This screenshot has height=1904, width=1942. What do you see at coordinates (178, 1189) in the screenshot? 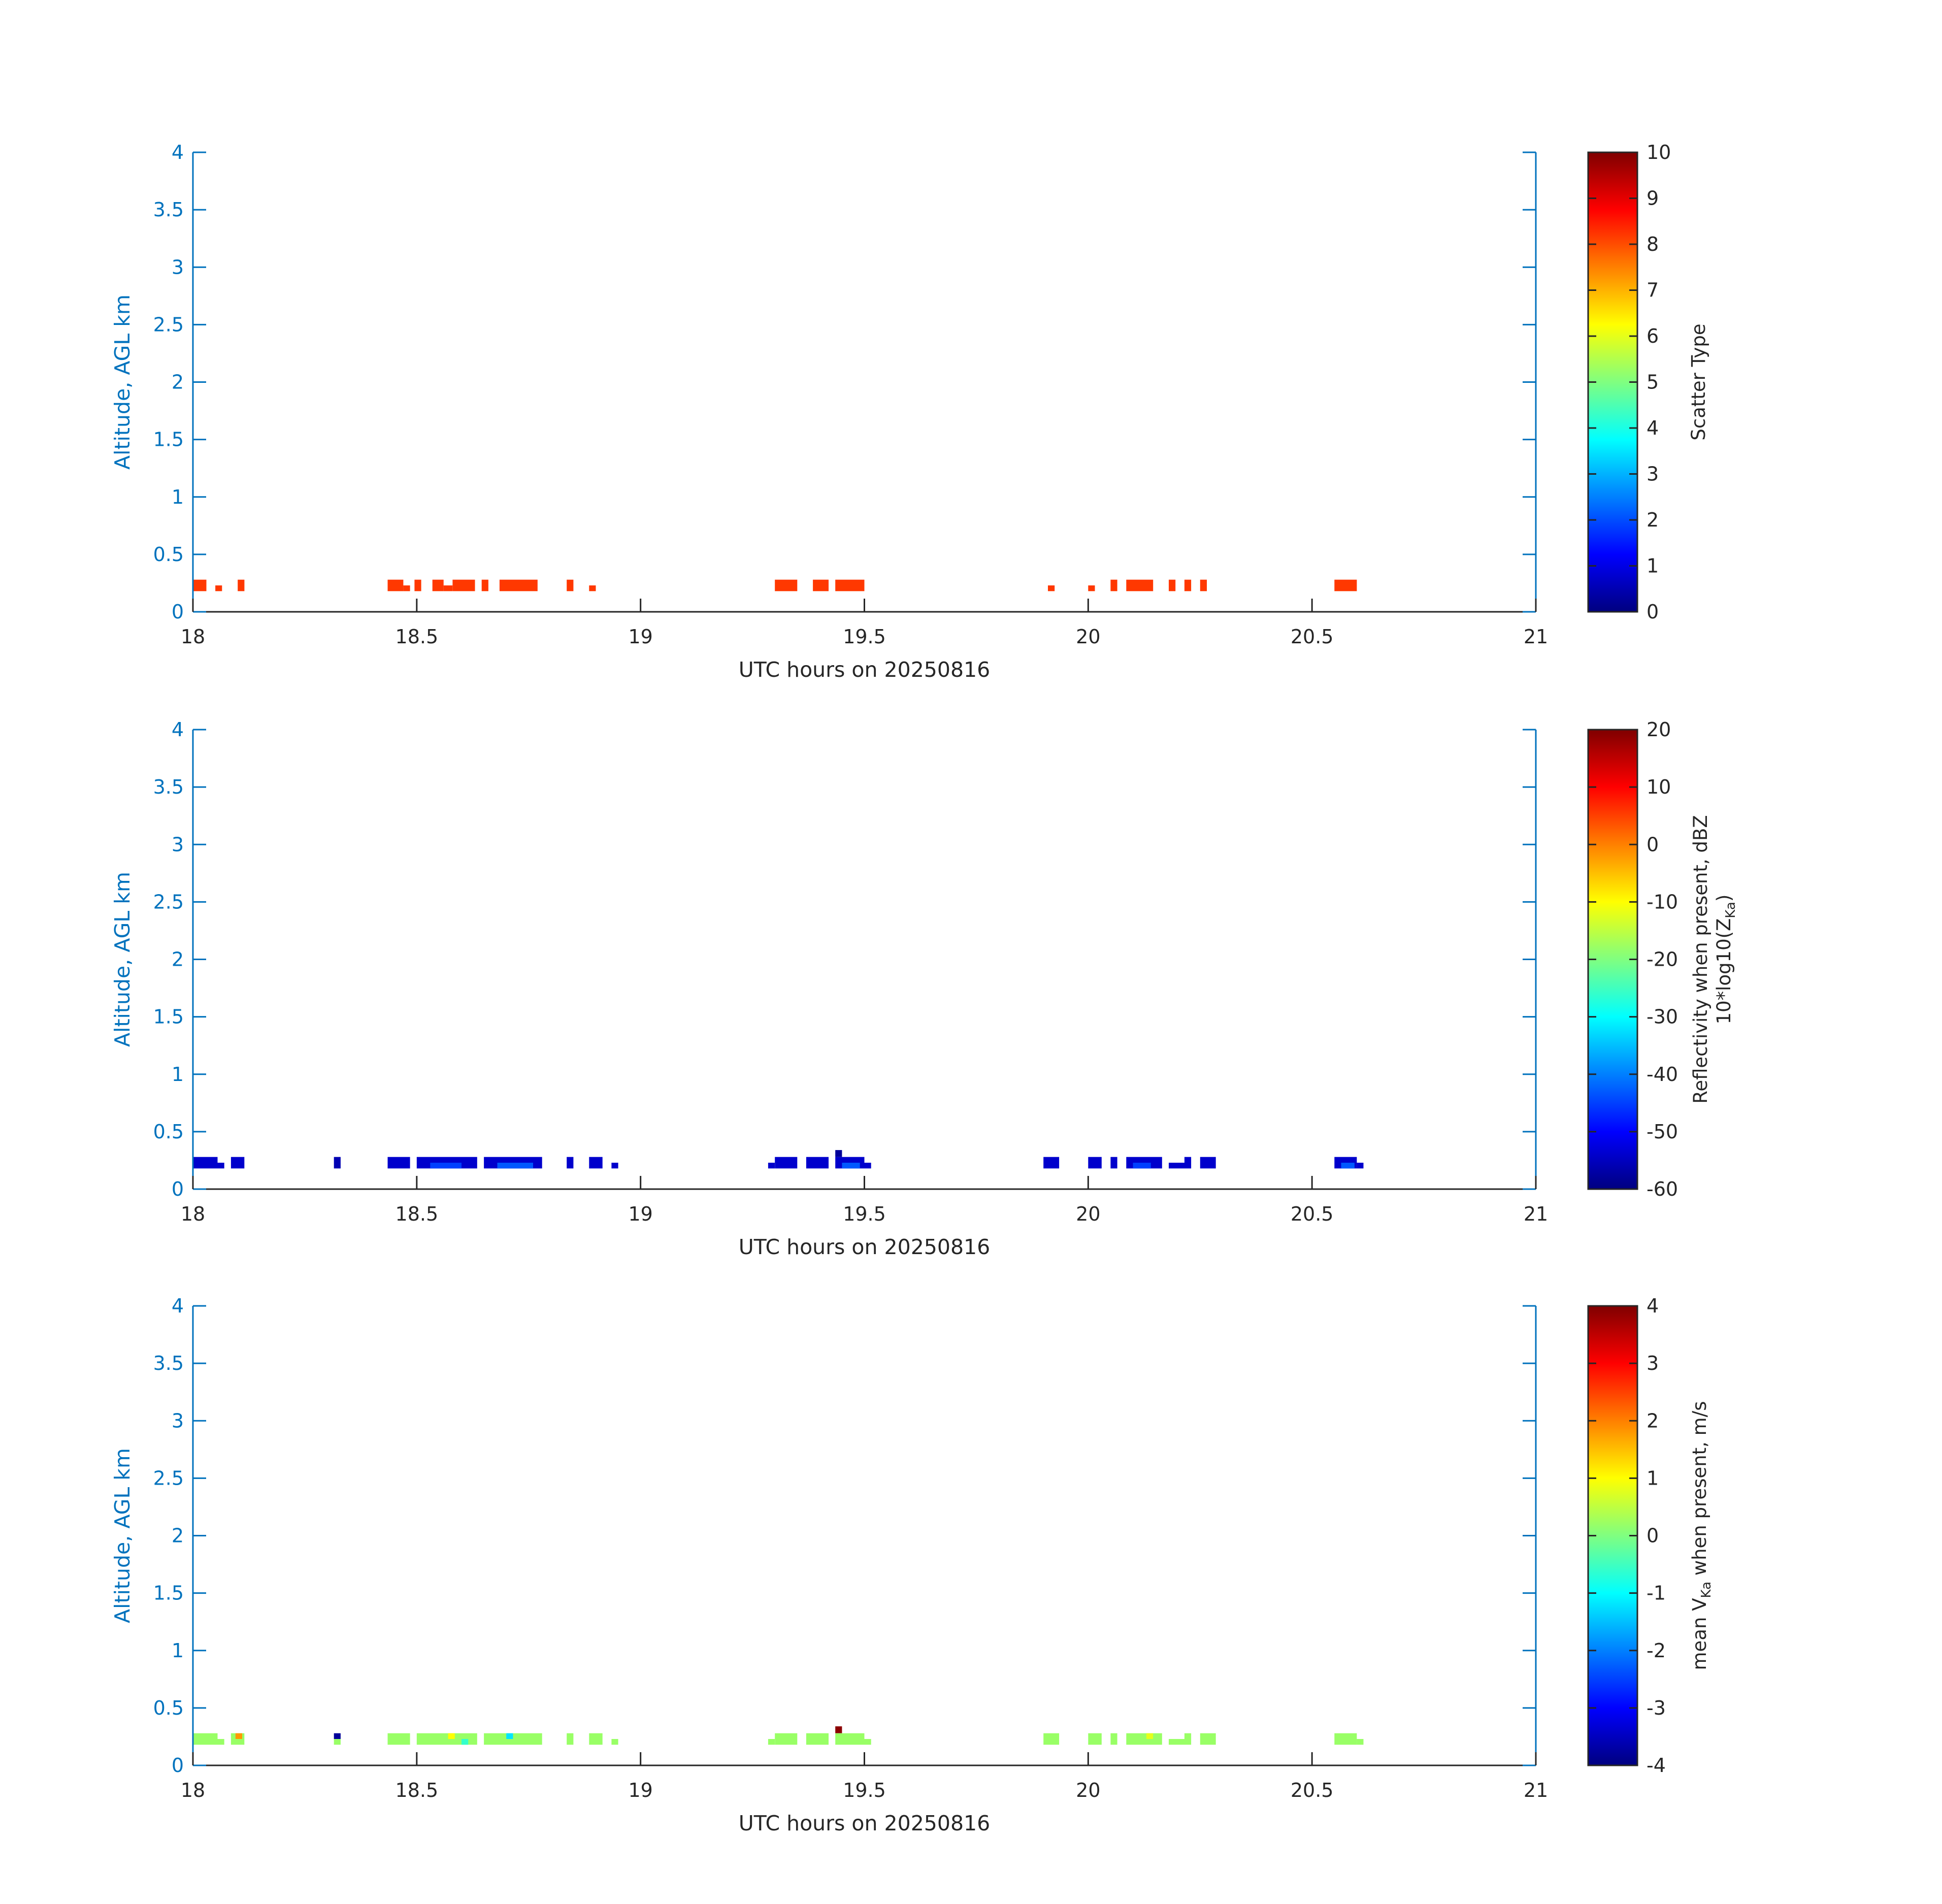
I see `y-tick-label: 0` at bounding box center [178, 1189].